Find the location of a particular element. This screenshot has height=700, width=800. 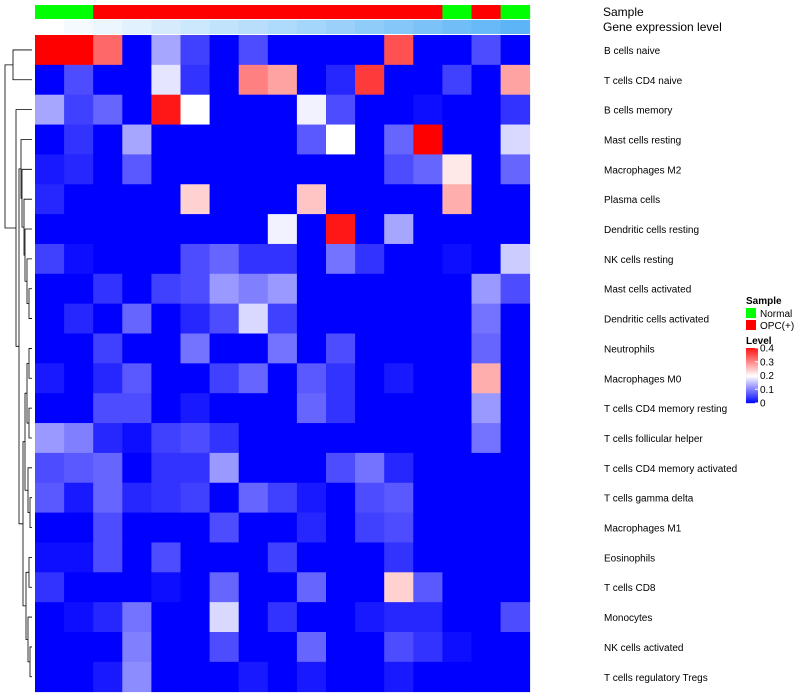

row-label: NK cells activated is located at coordinates (643, 648).